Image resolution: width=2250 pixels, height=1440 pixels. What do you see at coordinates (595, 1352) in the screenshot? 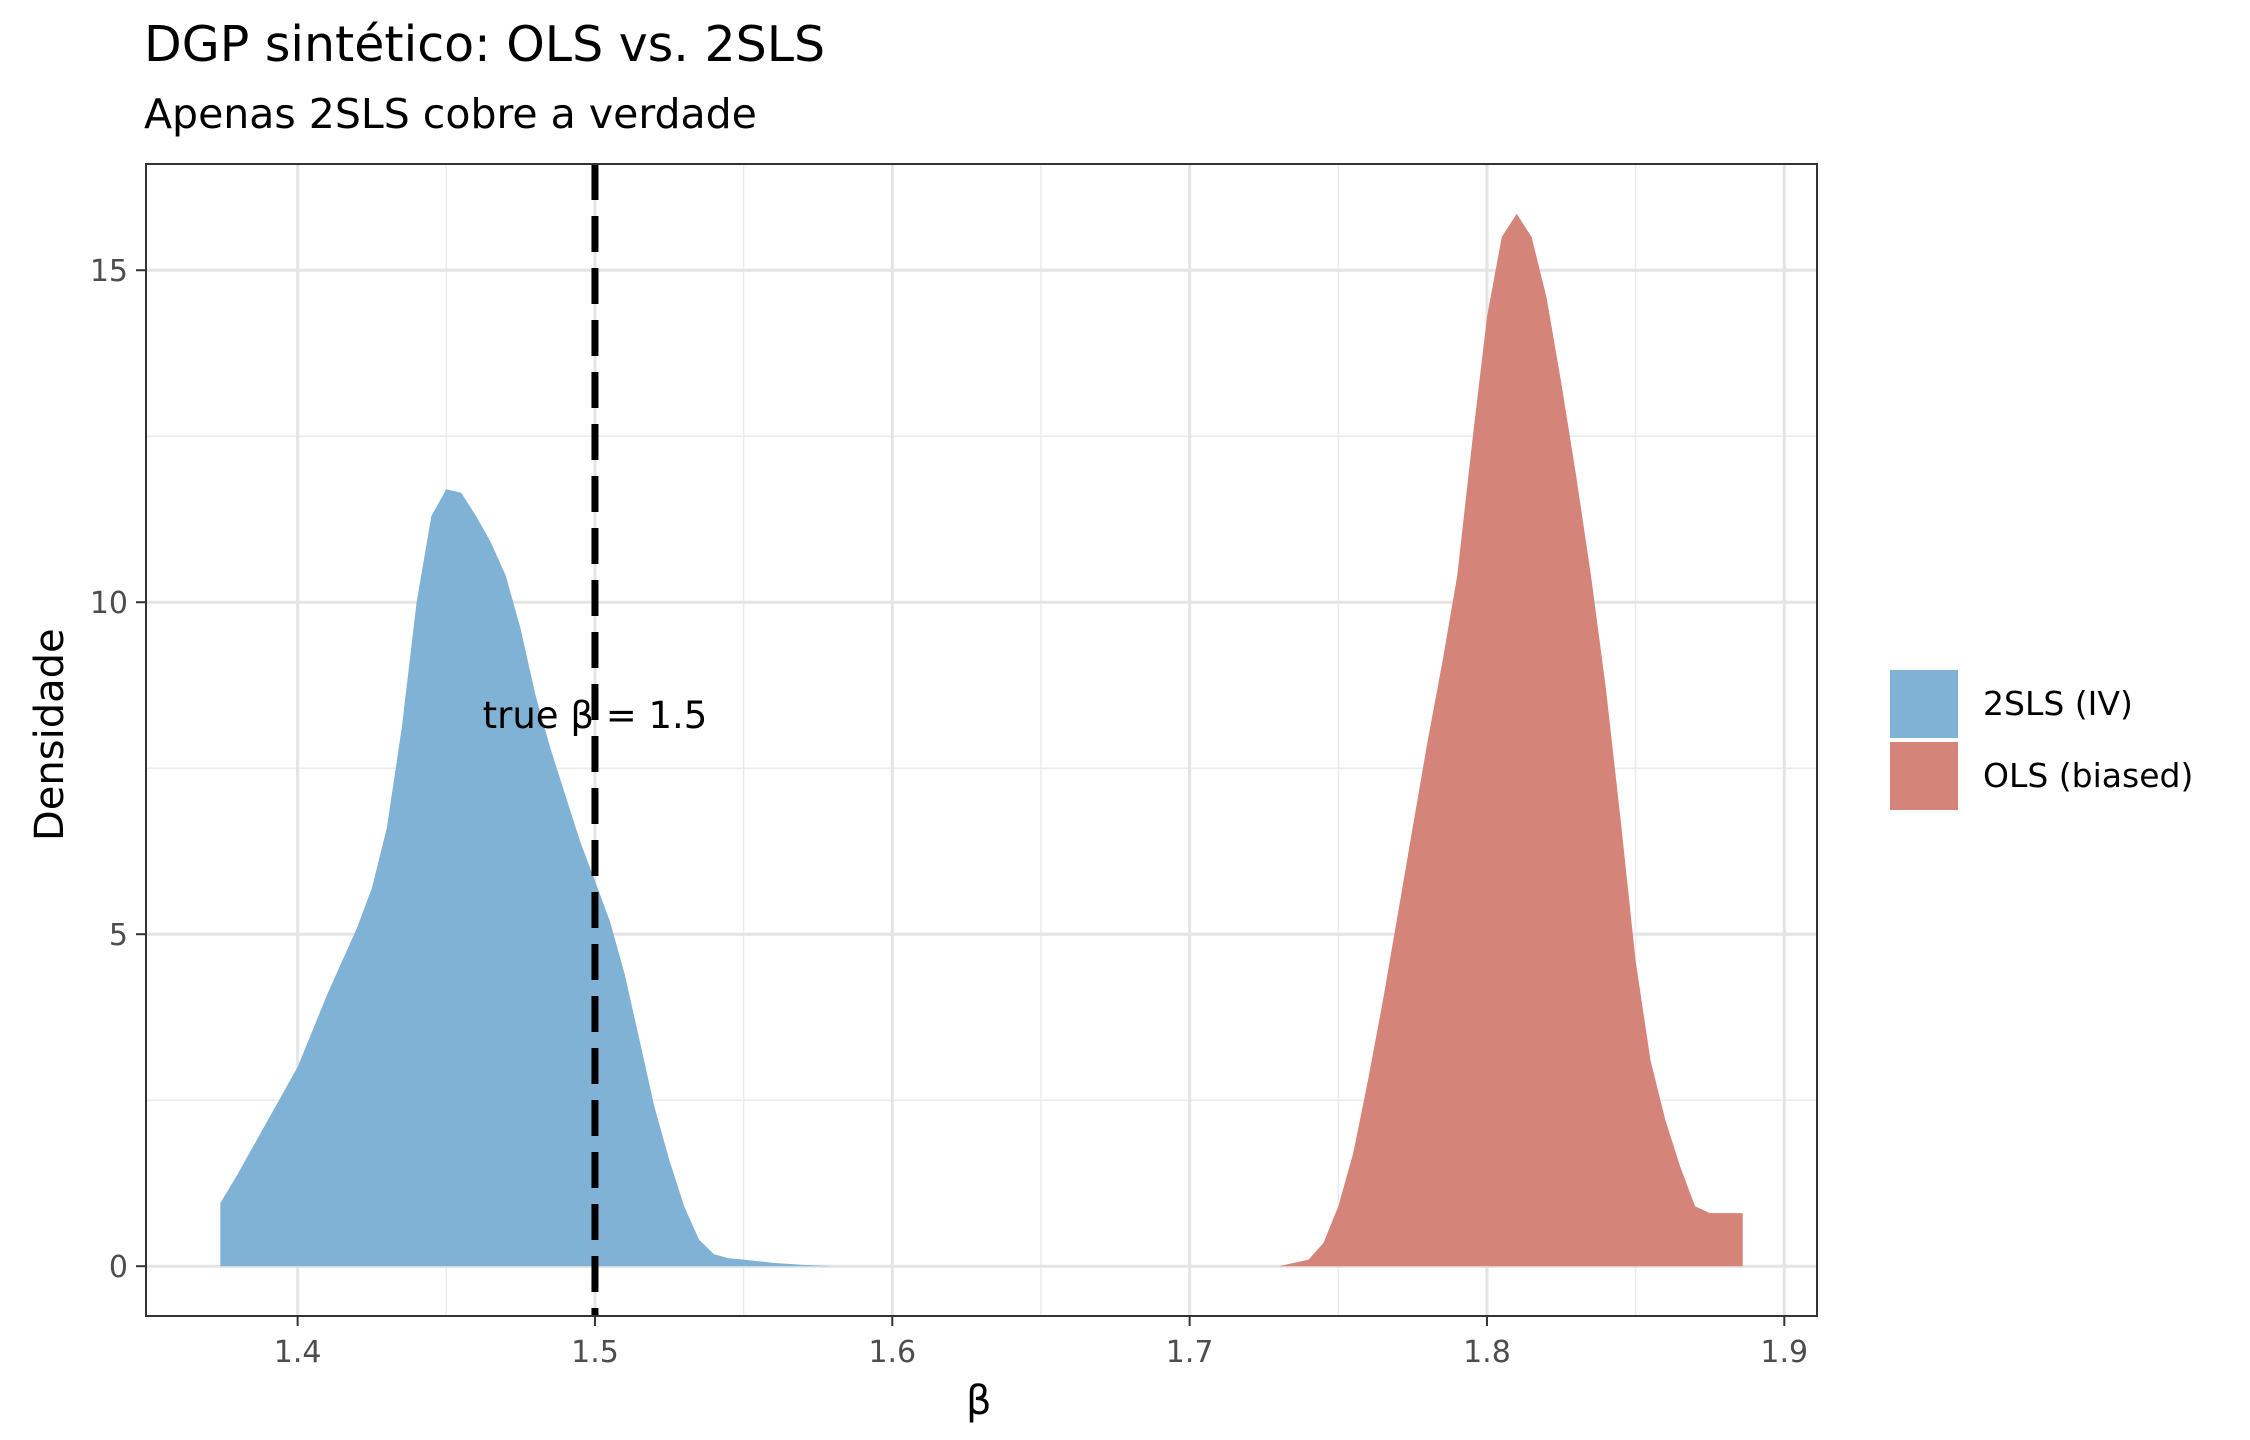
I see `x-tick-label: 1.5` at bounding box center [595, 1352].